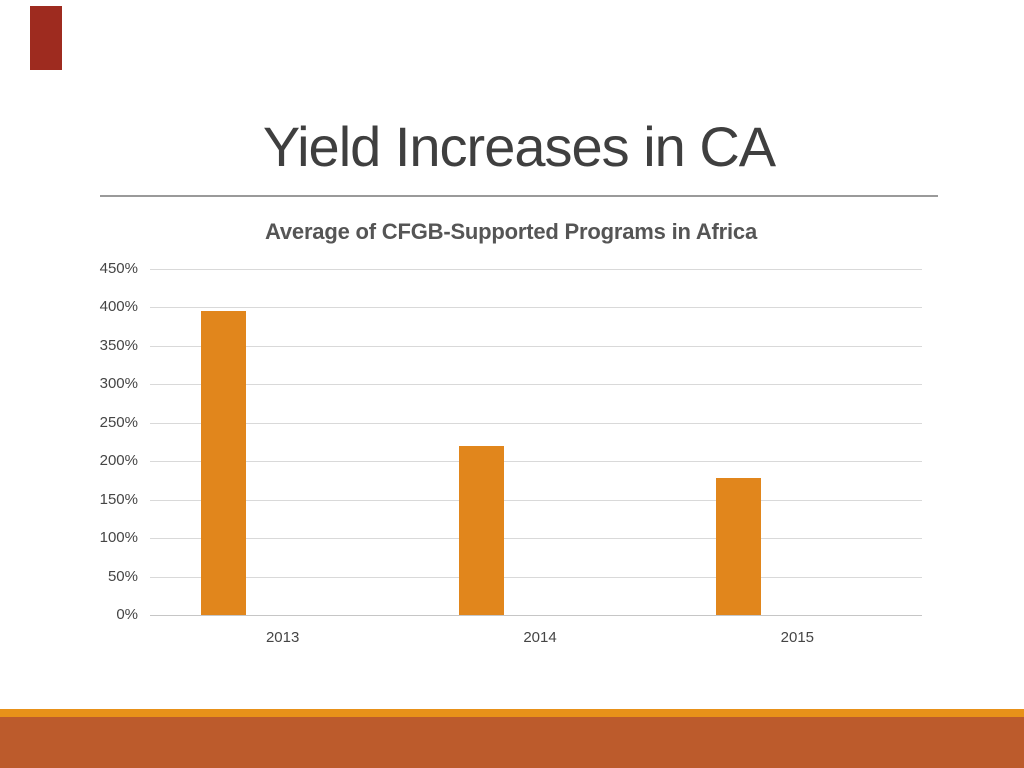  Describe the element at coordinates (118, 422) in the screenshot. I see `y-tick-label: 250%` at that location.